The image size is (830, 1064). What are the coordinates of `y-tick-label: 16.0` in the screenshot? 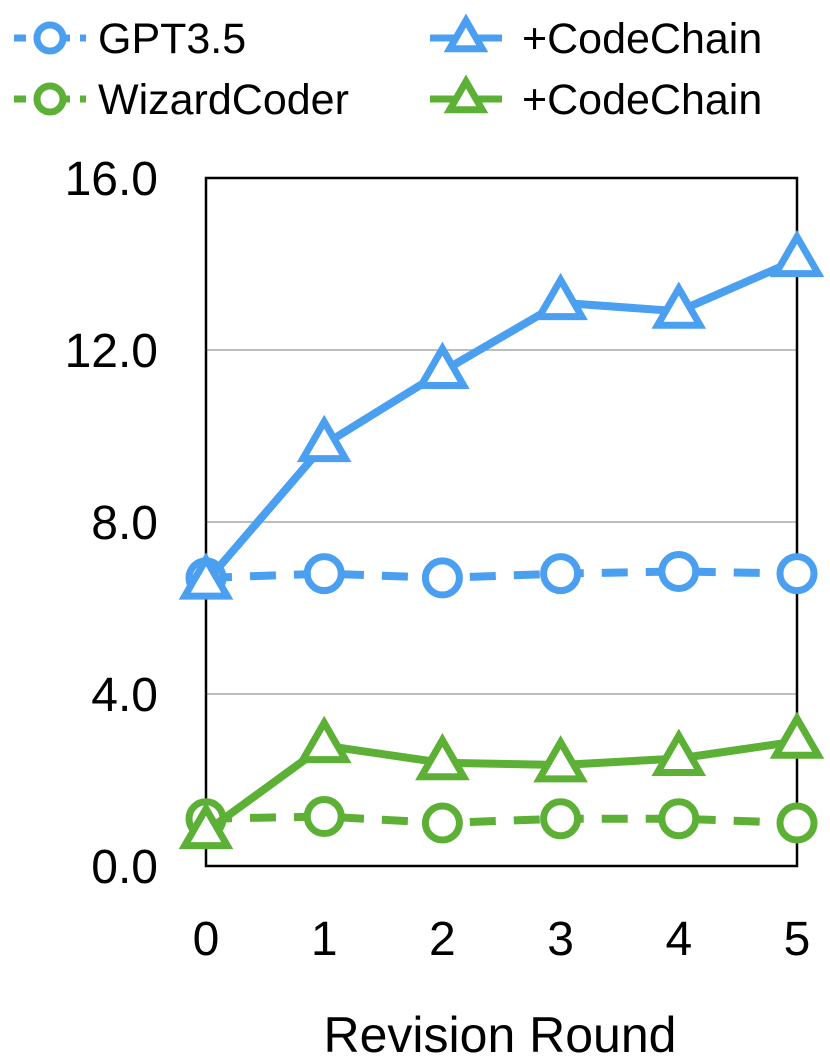 It's located at (111, 179).